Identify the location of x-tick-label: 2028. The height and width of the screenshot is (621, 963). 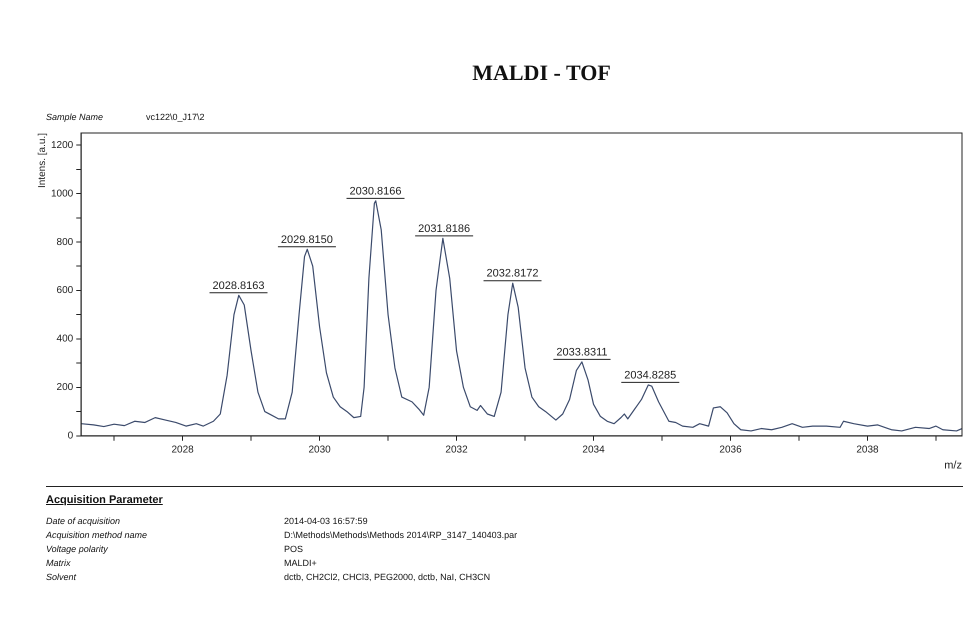
(182, 450).